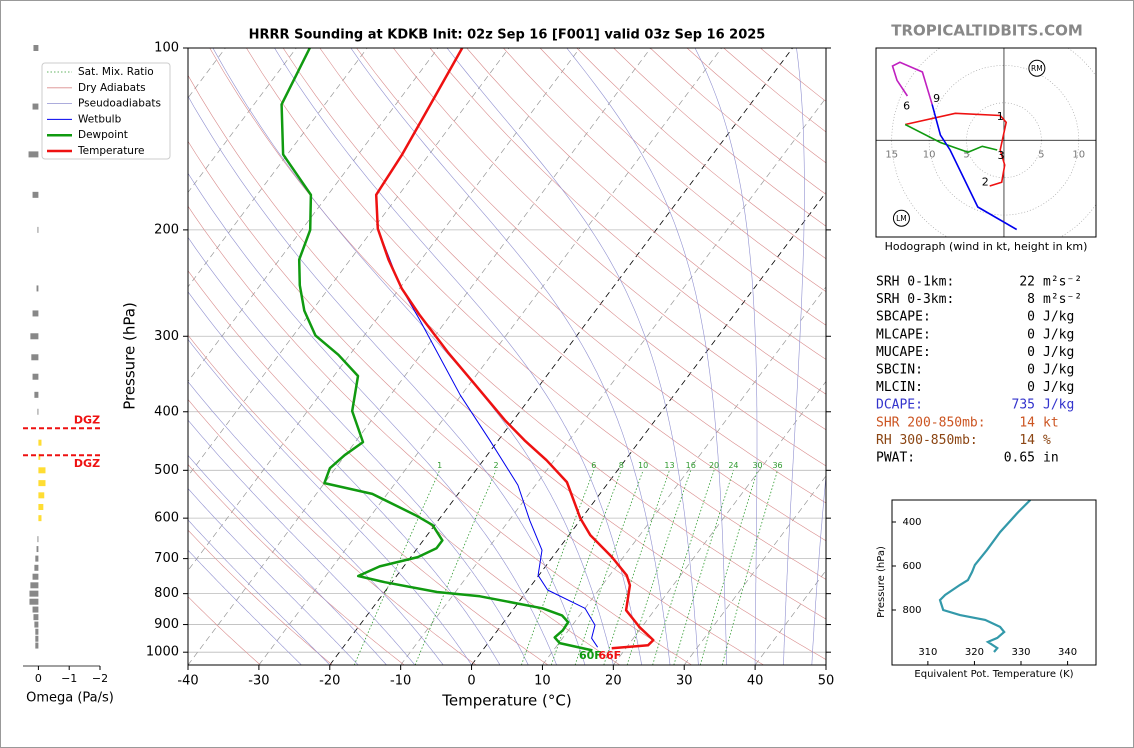 The image size is (1134, 748). Describe the element at coordinates (439, 465) in the screenshot. I see `mixing-ratio-label: 1` at that location.